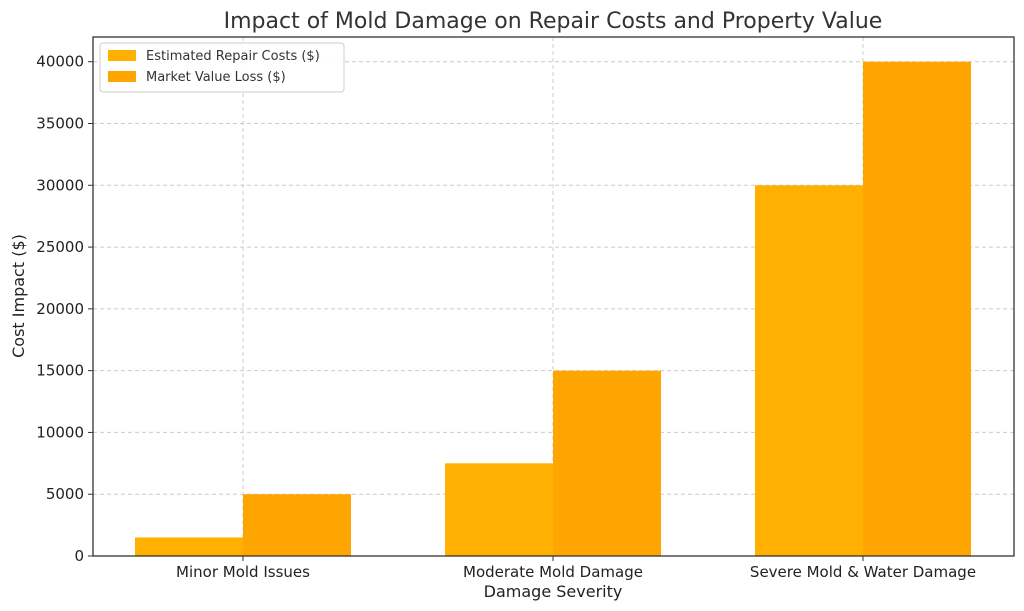 The width and height of the screenshot is (1024, 611). What do you see at coordinates (60, 62) in the screenshot?
I see `y-tick-label: 40000` at bounding box center [60, 62].